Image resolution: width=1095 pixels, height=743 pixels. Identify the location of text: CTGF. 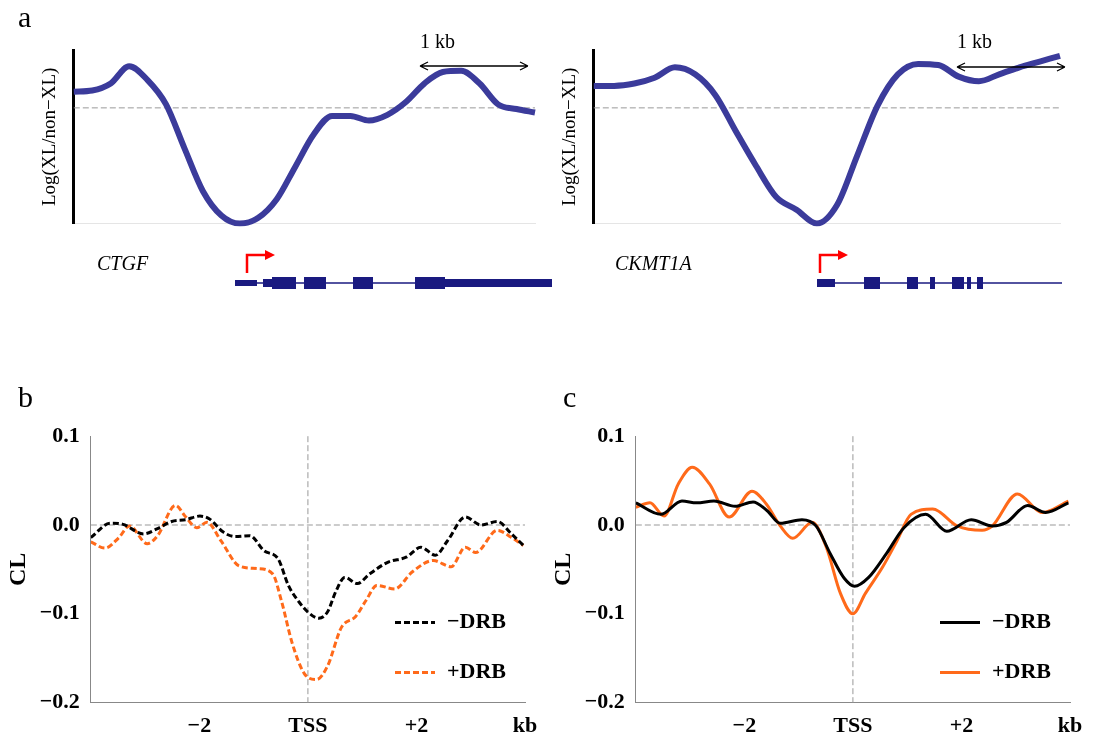
(123, 263).